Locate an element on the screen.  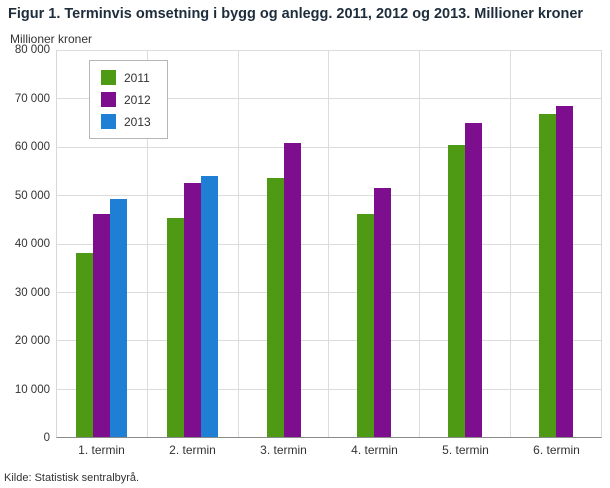
legend-item-2012: 2012 is located at coordinates (126, 99).